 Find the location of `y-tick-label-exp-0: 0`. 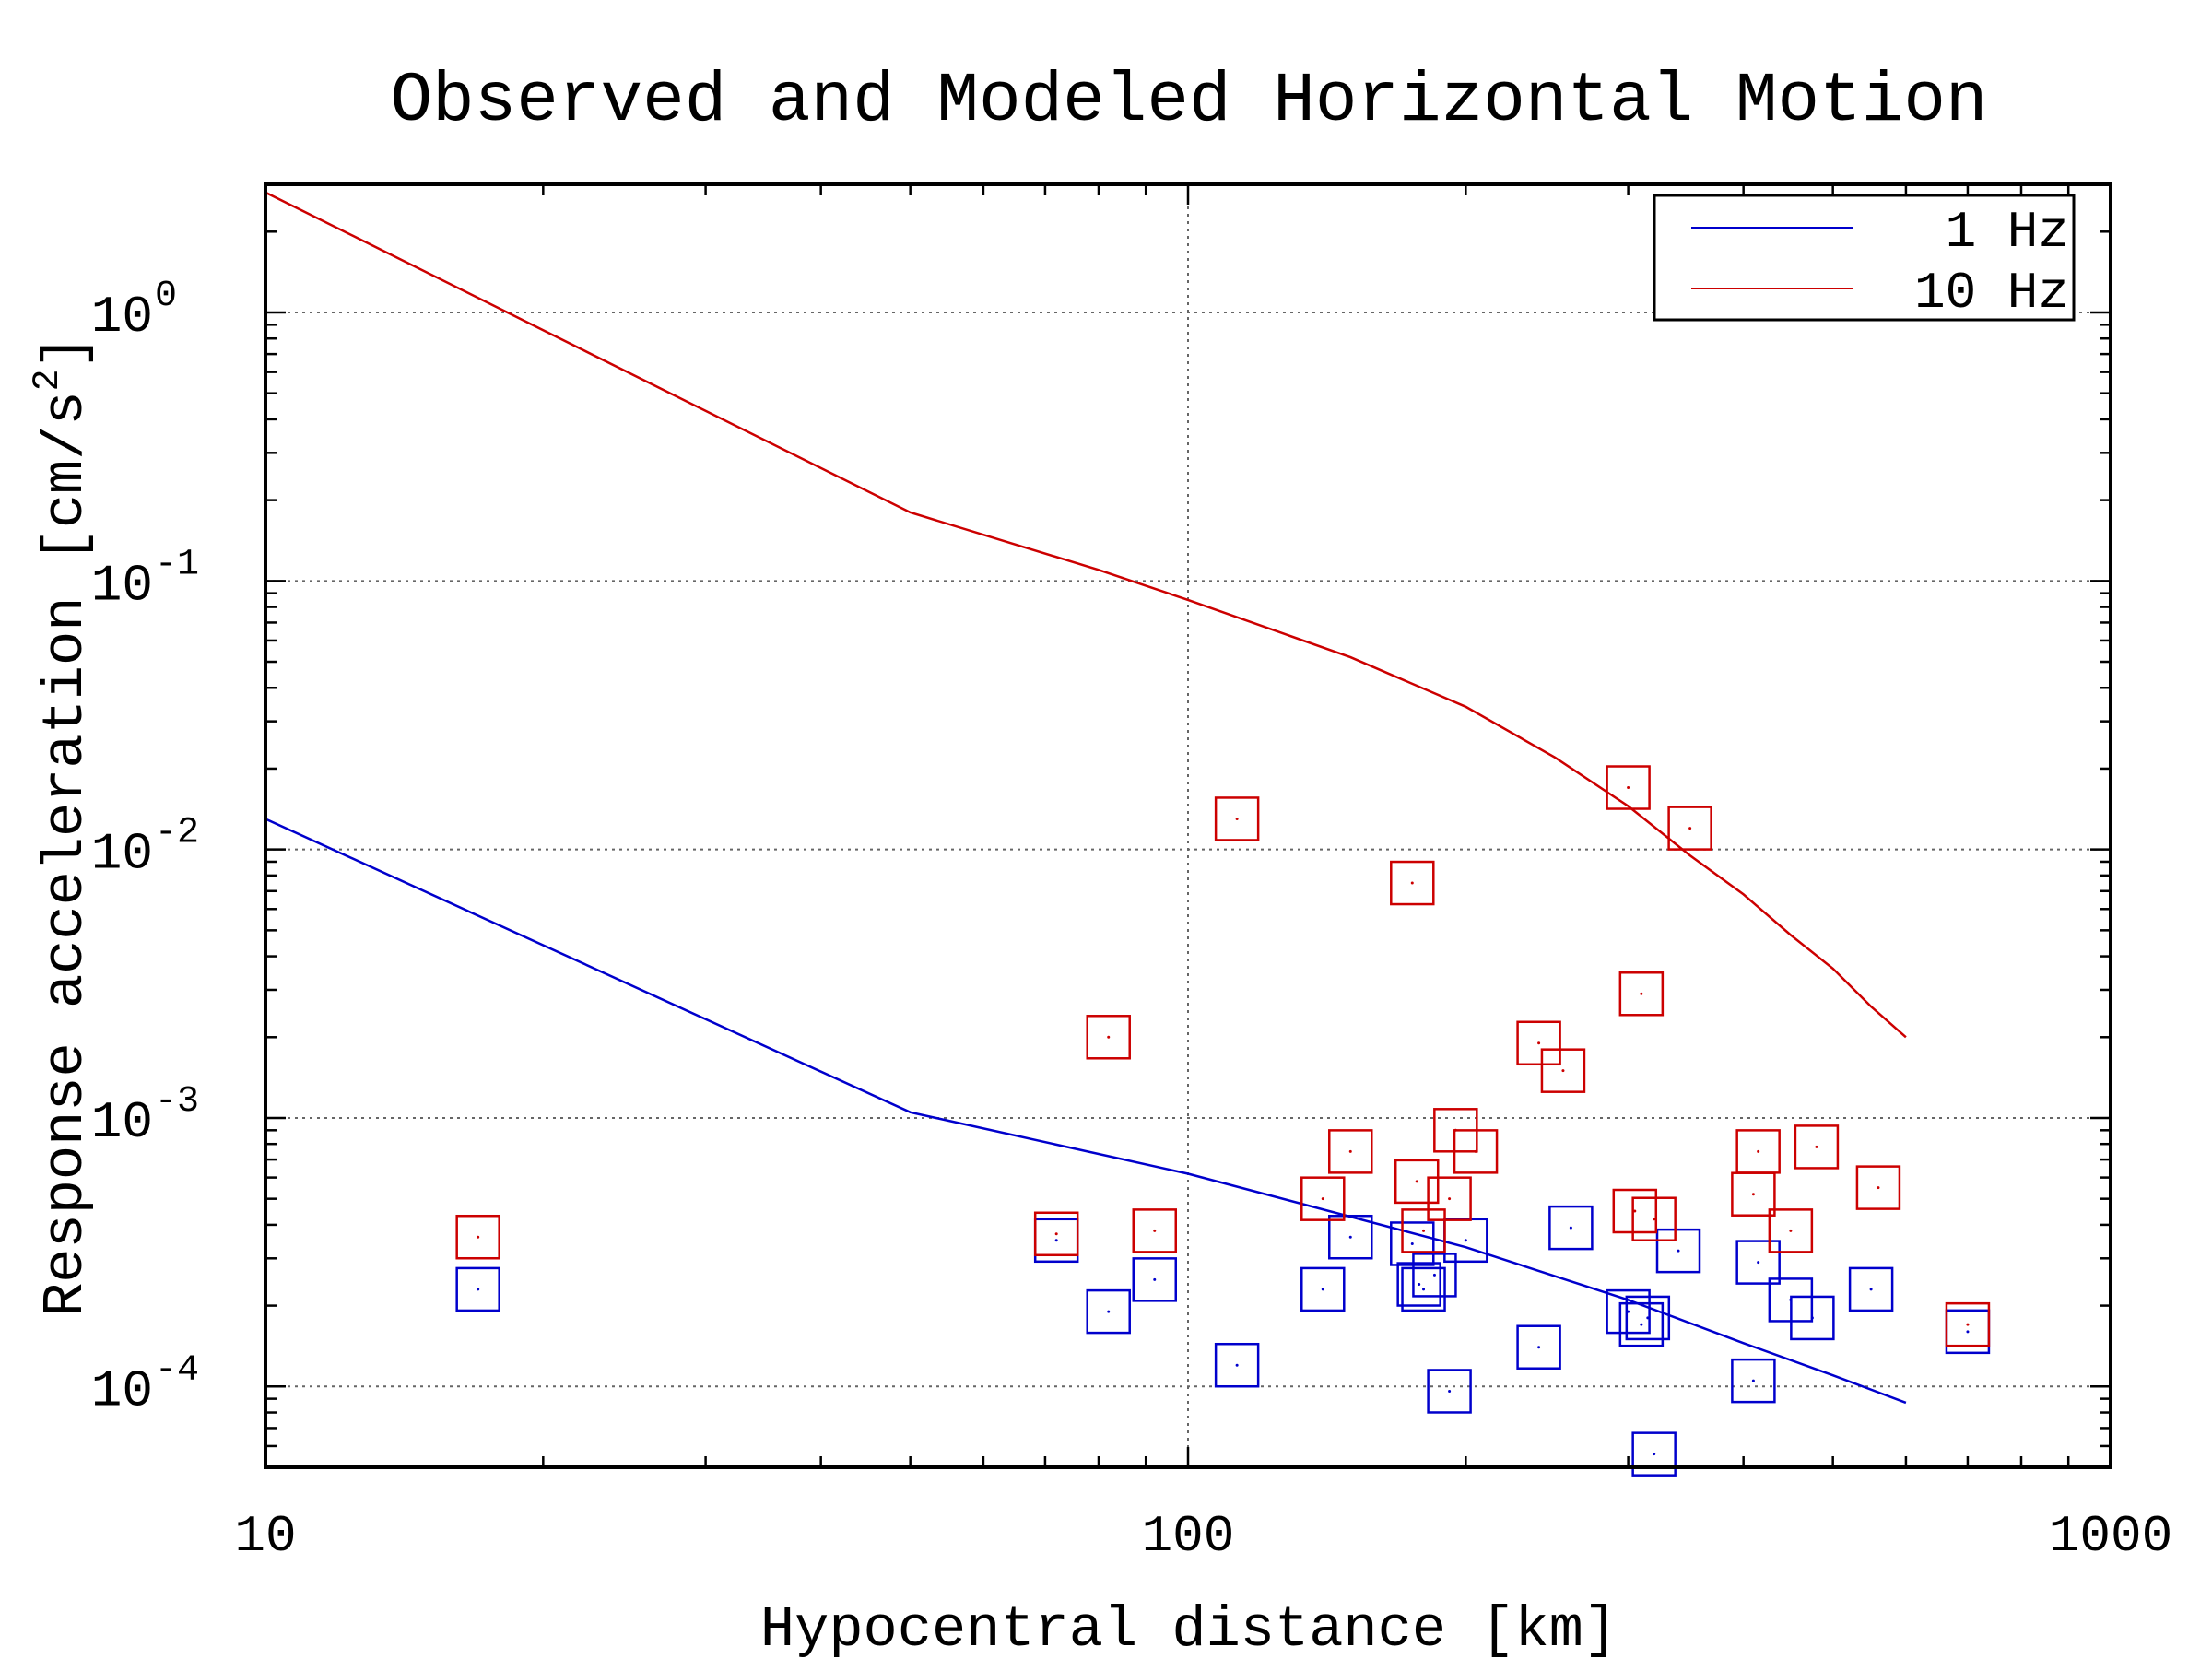

y-tick-label-exp-0: 0 is located at coordinates (166, 296).